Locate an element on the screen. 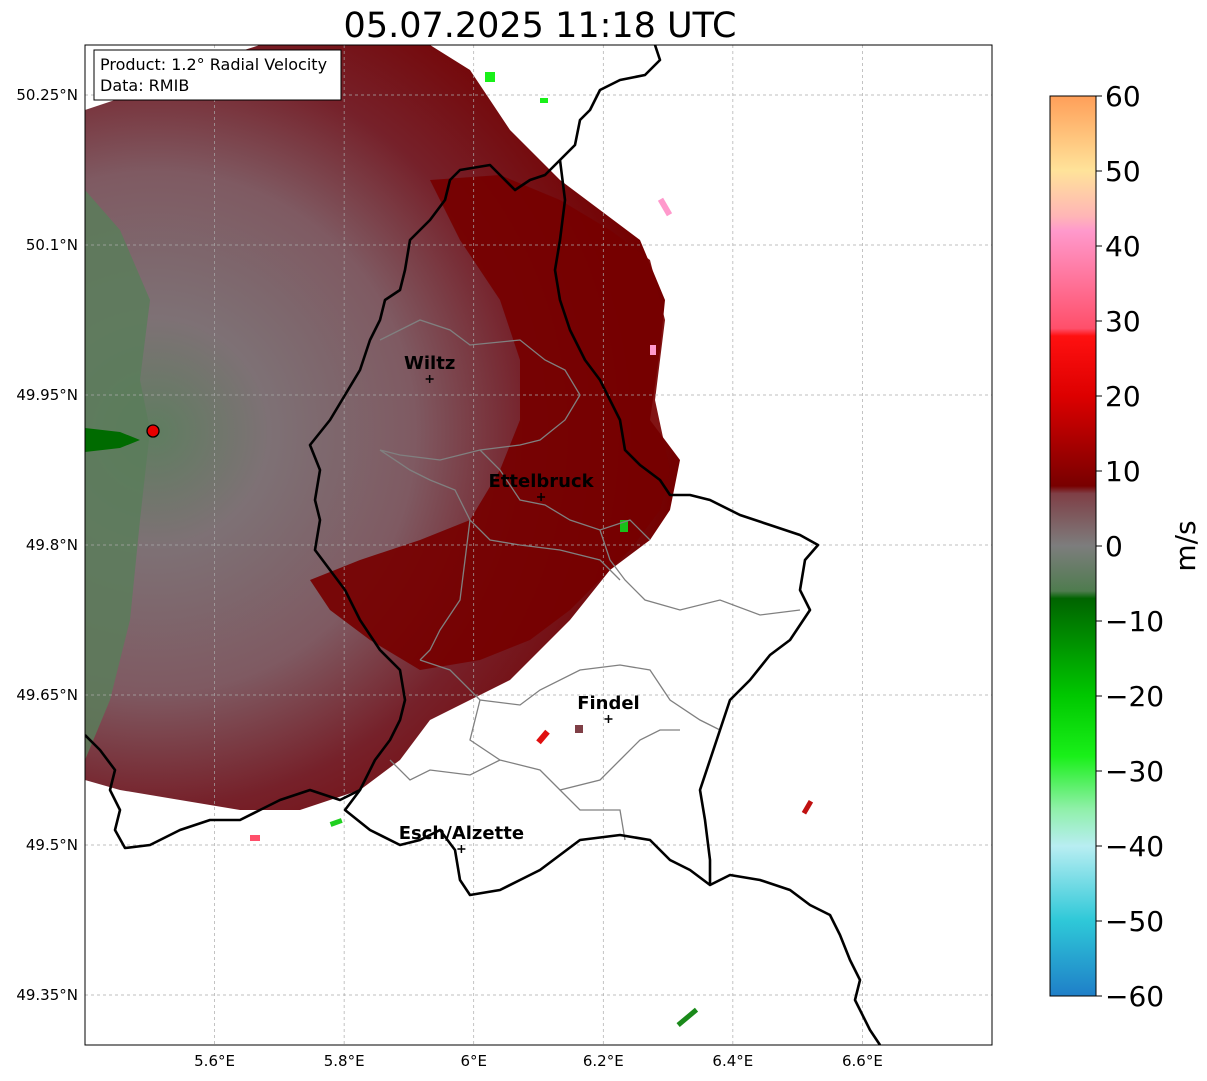 This screenshot has width=1207, height=1081. lon-tick-label: 6.4°E is located at coordinates (732, 1061).